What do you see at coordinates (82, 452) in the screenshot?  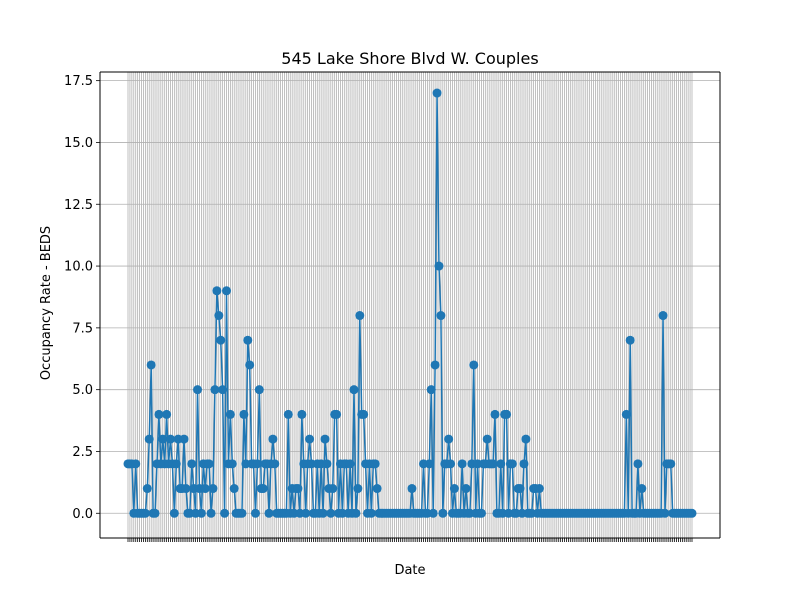 I see `y-tick-label: 2.5` at bounding box center [82, 452].